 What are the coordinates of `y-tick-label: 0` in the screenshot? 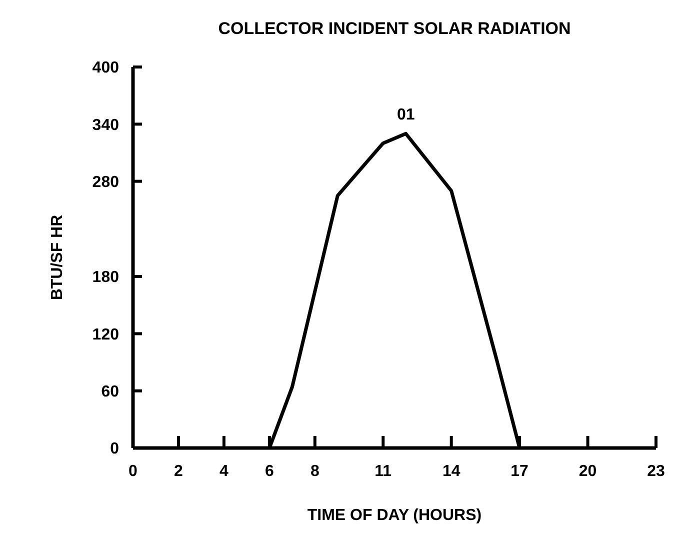 It's located at (115, 449).